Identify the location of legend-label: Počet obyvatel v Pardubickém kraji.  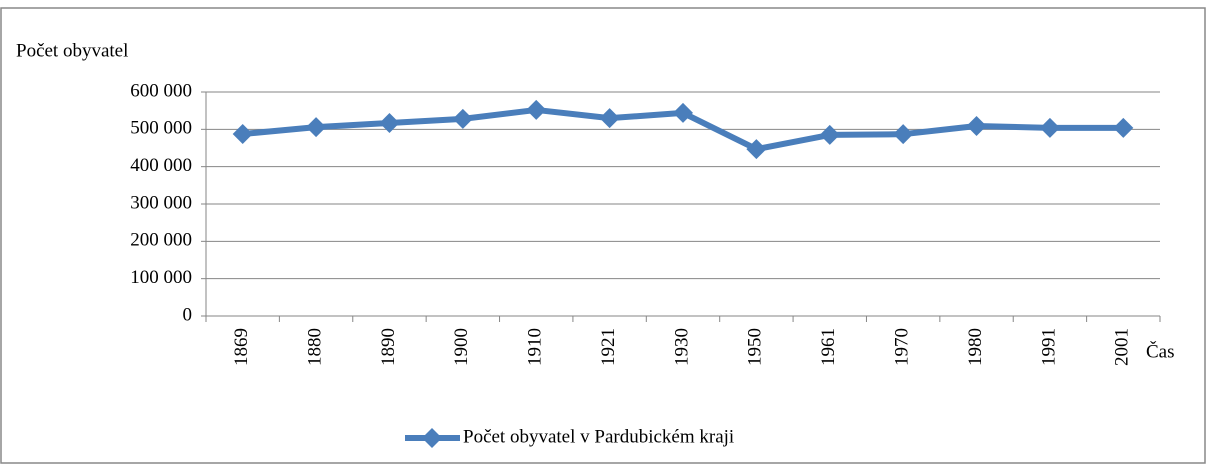
(598, 436).